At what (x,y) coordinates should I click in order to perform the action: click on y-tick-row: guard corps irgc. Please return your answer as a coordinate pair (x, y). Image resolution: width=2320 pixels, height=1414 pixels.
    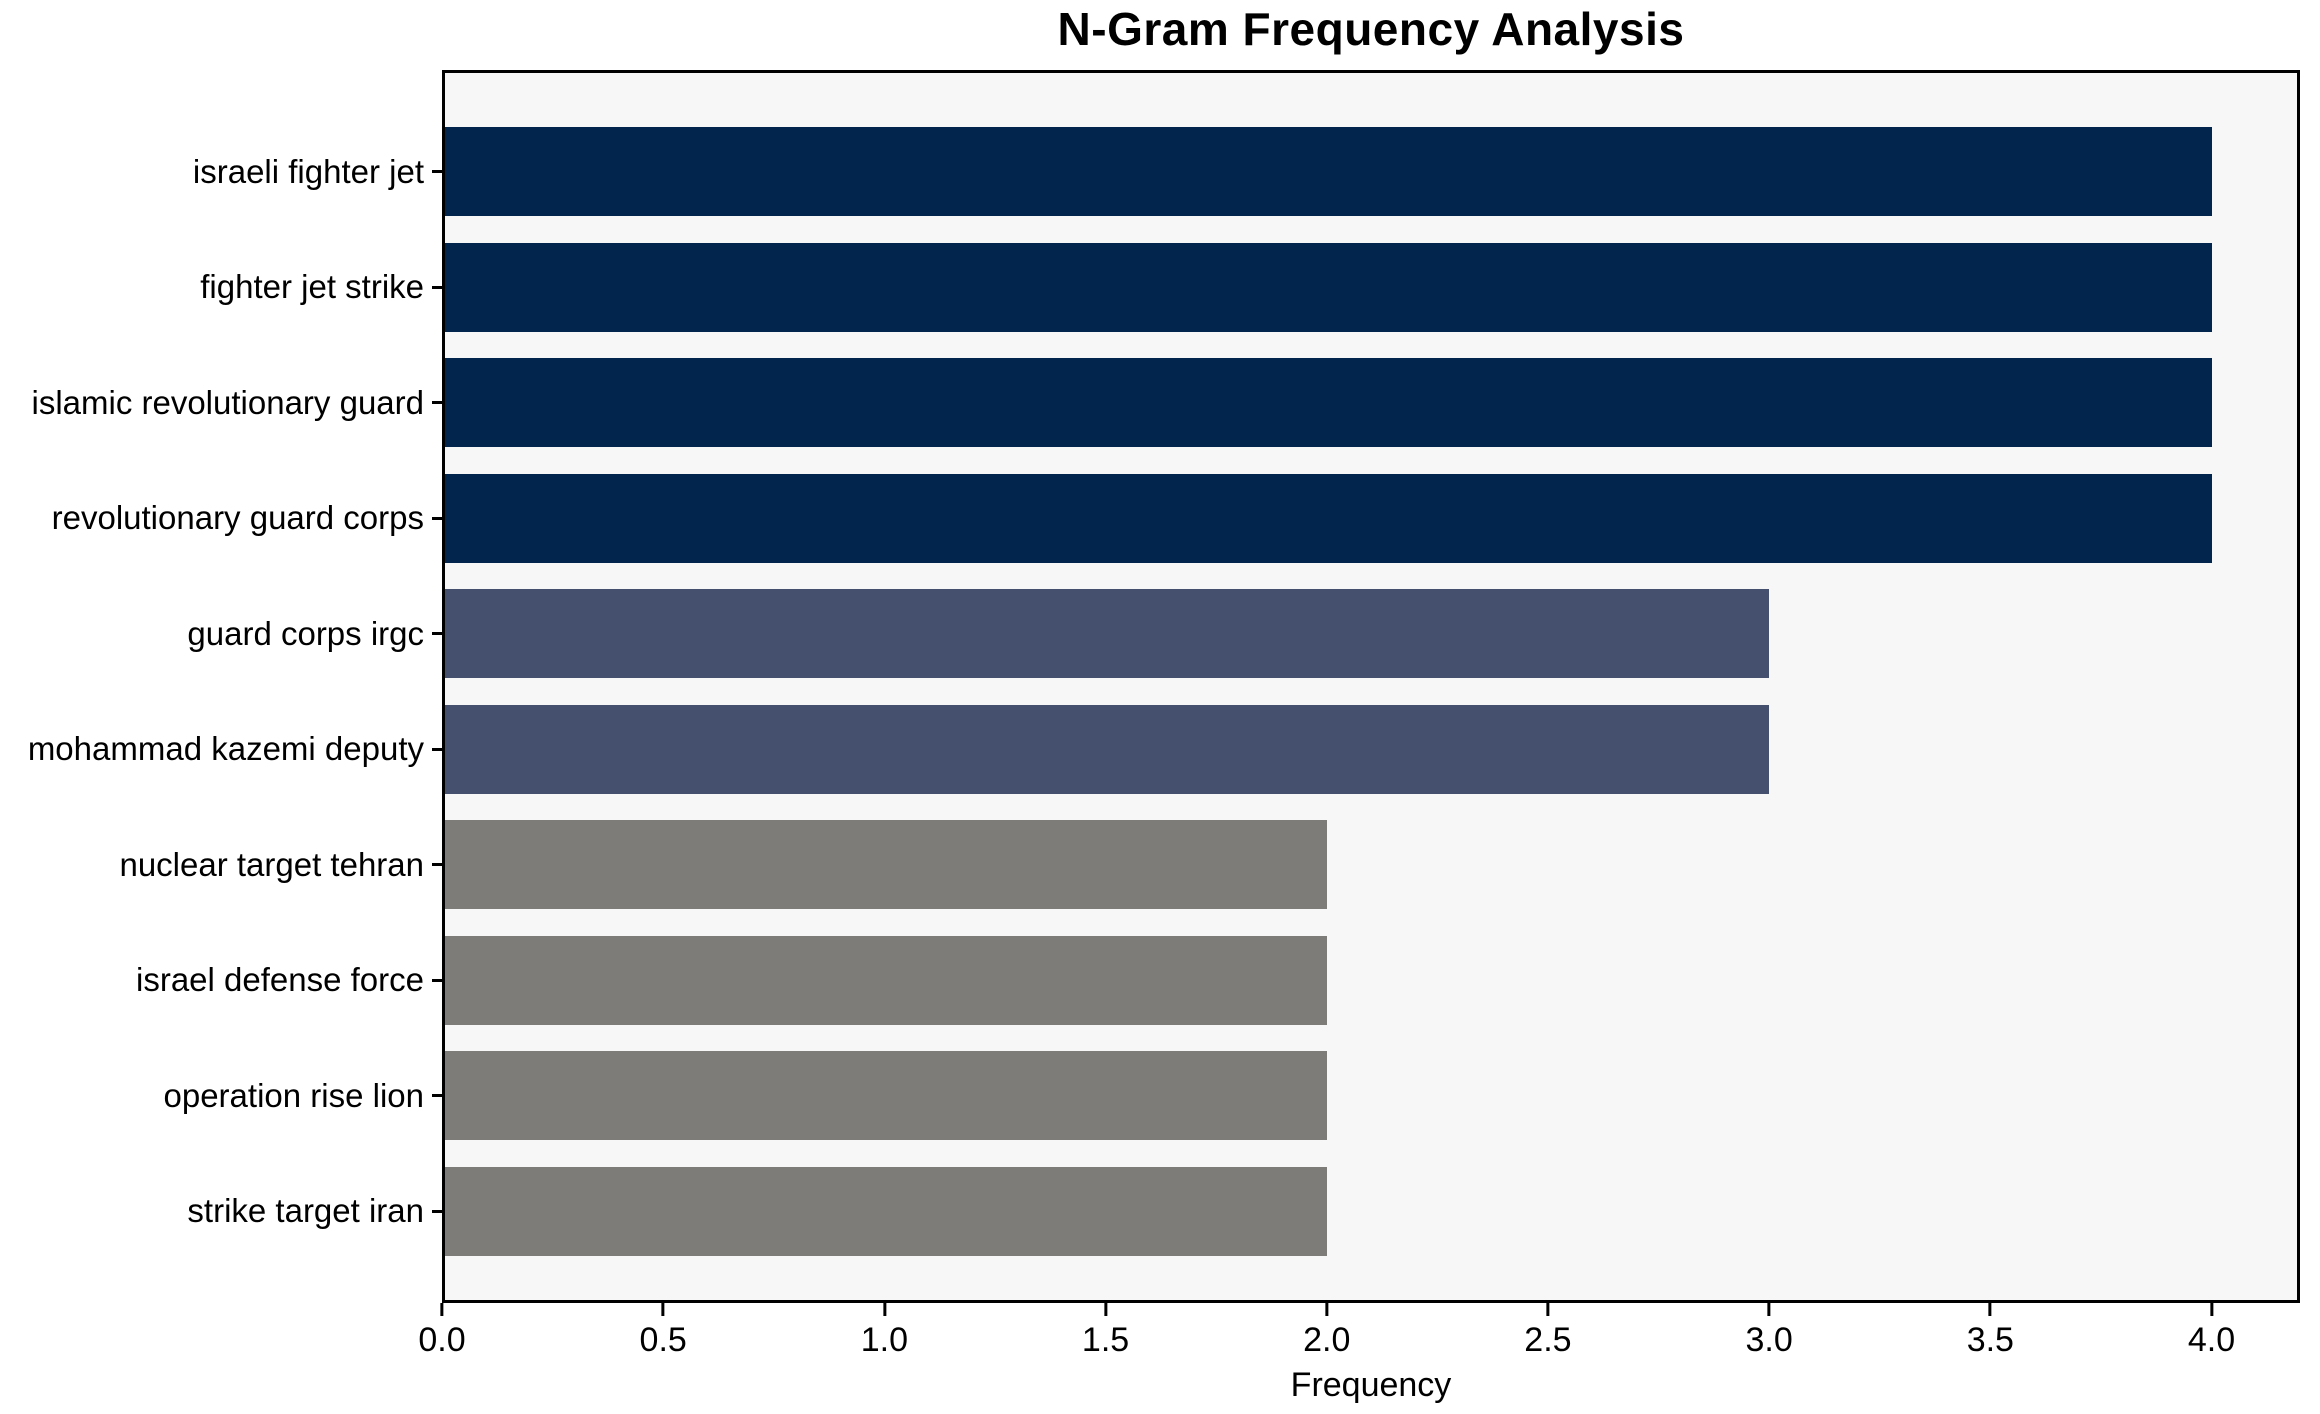
    Looking at the image, I should click on (221, 634).